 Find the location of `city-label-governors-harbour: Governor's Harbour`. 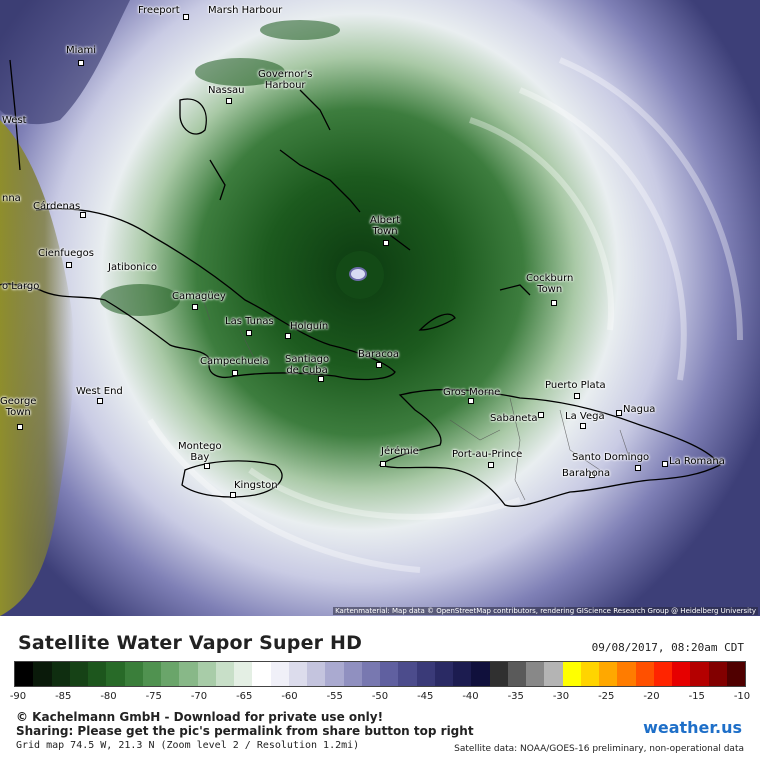

city-label-governors-harbour: Governor's Harbour is located at coordinates (285, 80).